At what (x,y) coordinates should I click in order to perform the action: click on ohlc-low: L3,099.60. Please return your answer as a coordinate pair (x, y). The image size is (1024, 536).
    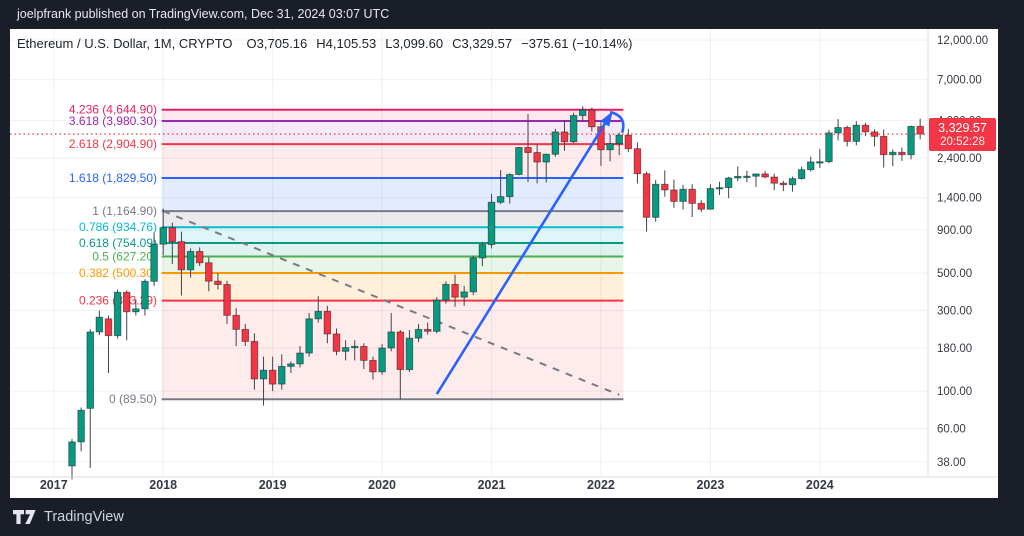
    Looking at the image, I should click on (414, 43).